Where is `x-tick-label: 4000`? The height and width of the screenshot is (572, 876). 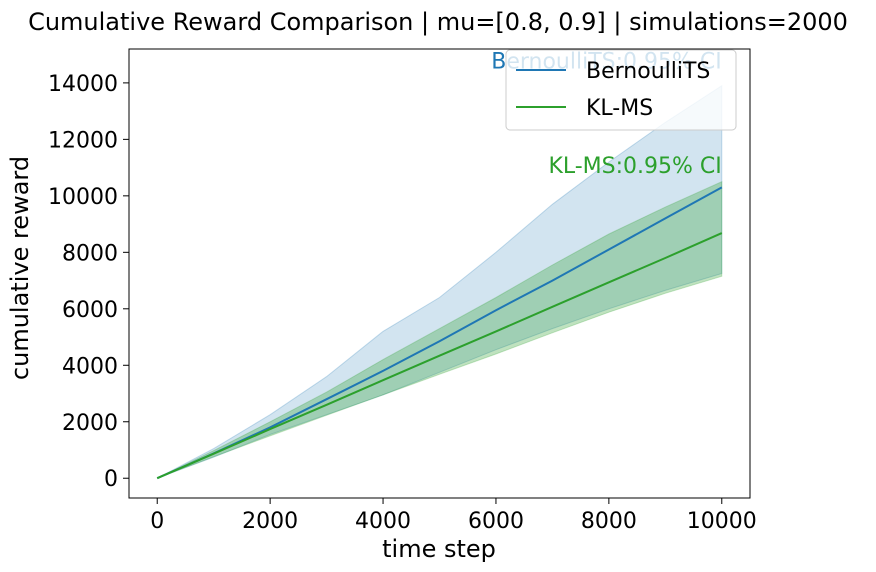
x-tick-label: 4000 is located at coordinates (383, 521).